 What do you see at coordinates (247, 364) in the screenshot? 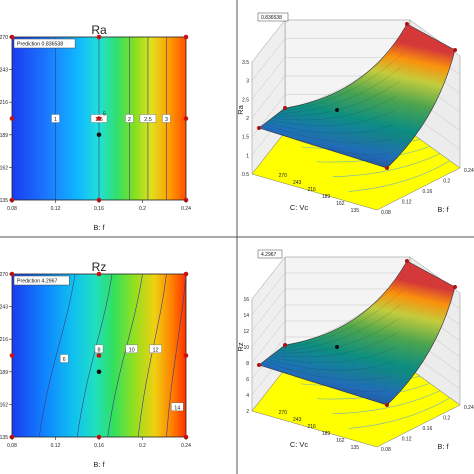
I see `z-tick-label: 8` at bounding box center [247, 364].